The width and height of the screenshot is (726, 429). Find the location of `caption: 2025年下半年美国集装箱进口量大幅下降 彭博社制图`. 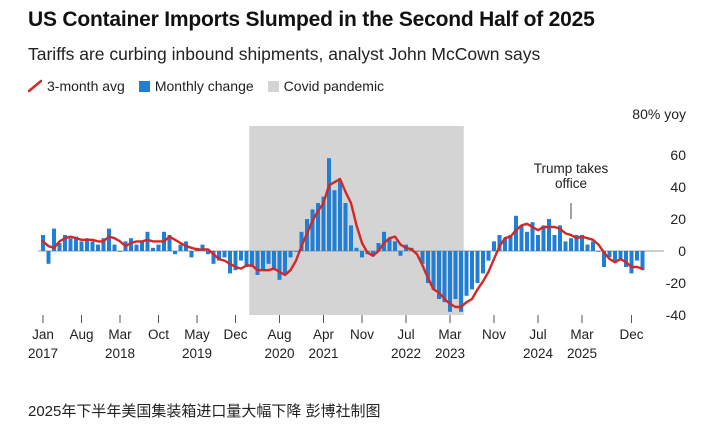

caption: 2025年下半年美国集装箱进口量大幅下降 彭博社制图 is located at coordinates (204, 411).